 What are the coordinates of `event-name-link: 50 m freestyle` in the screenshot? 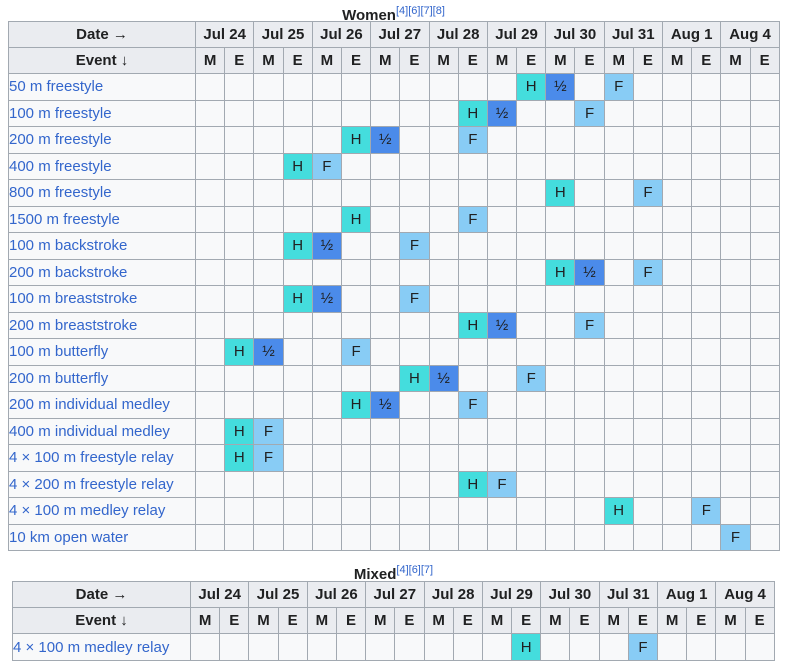 It's located at (102, 87).